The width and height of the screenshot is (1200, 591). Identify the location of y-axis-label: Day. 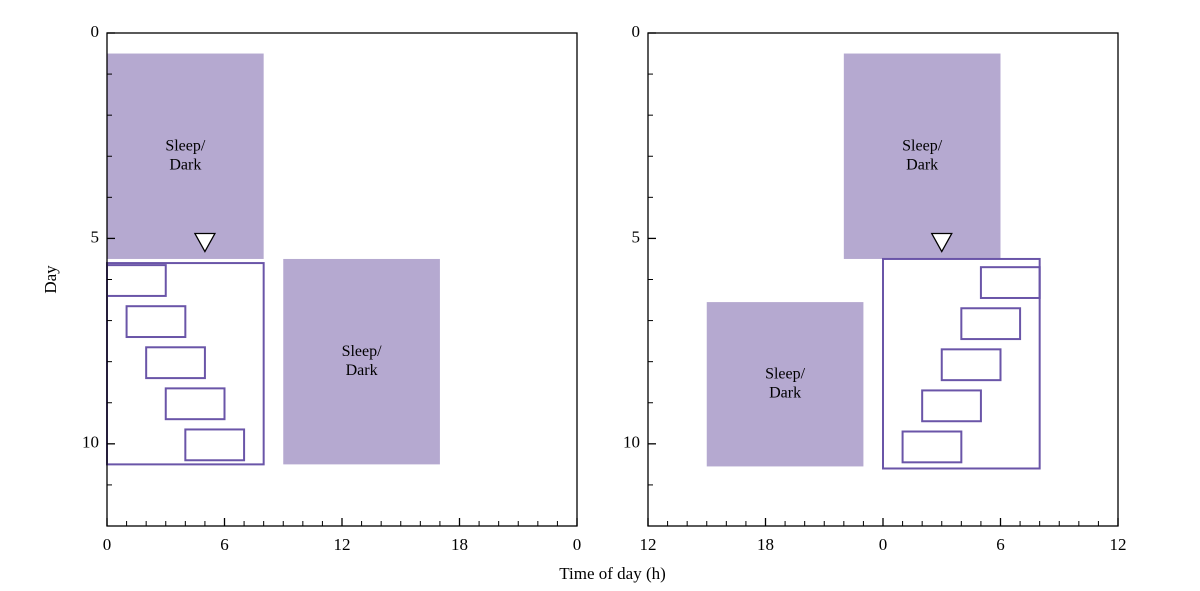
(50, 279).